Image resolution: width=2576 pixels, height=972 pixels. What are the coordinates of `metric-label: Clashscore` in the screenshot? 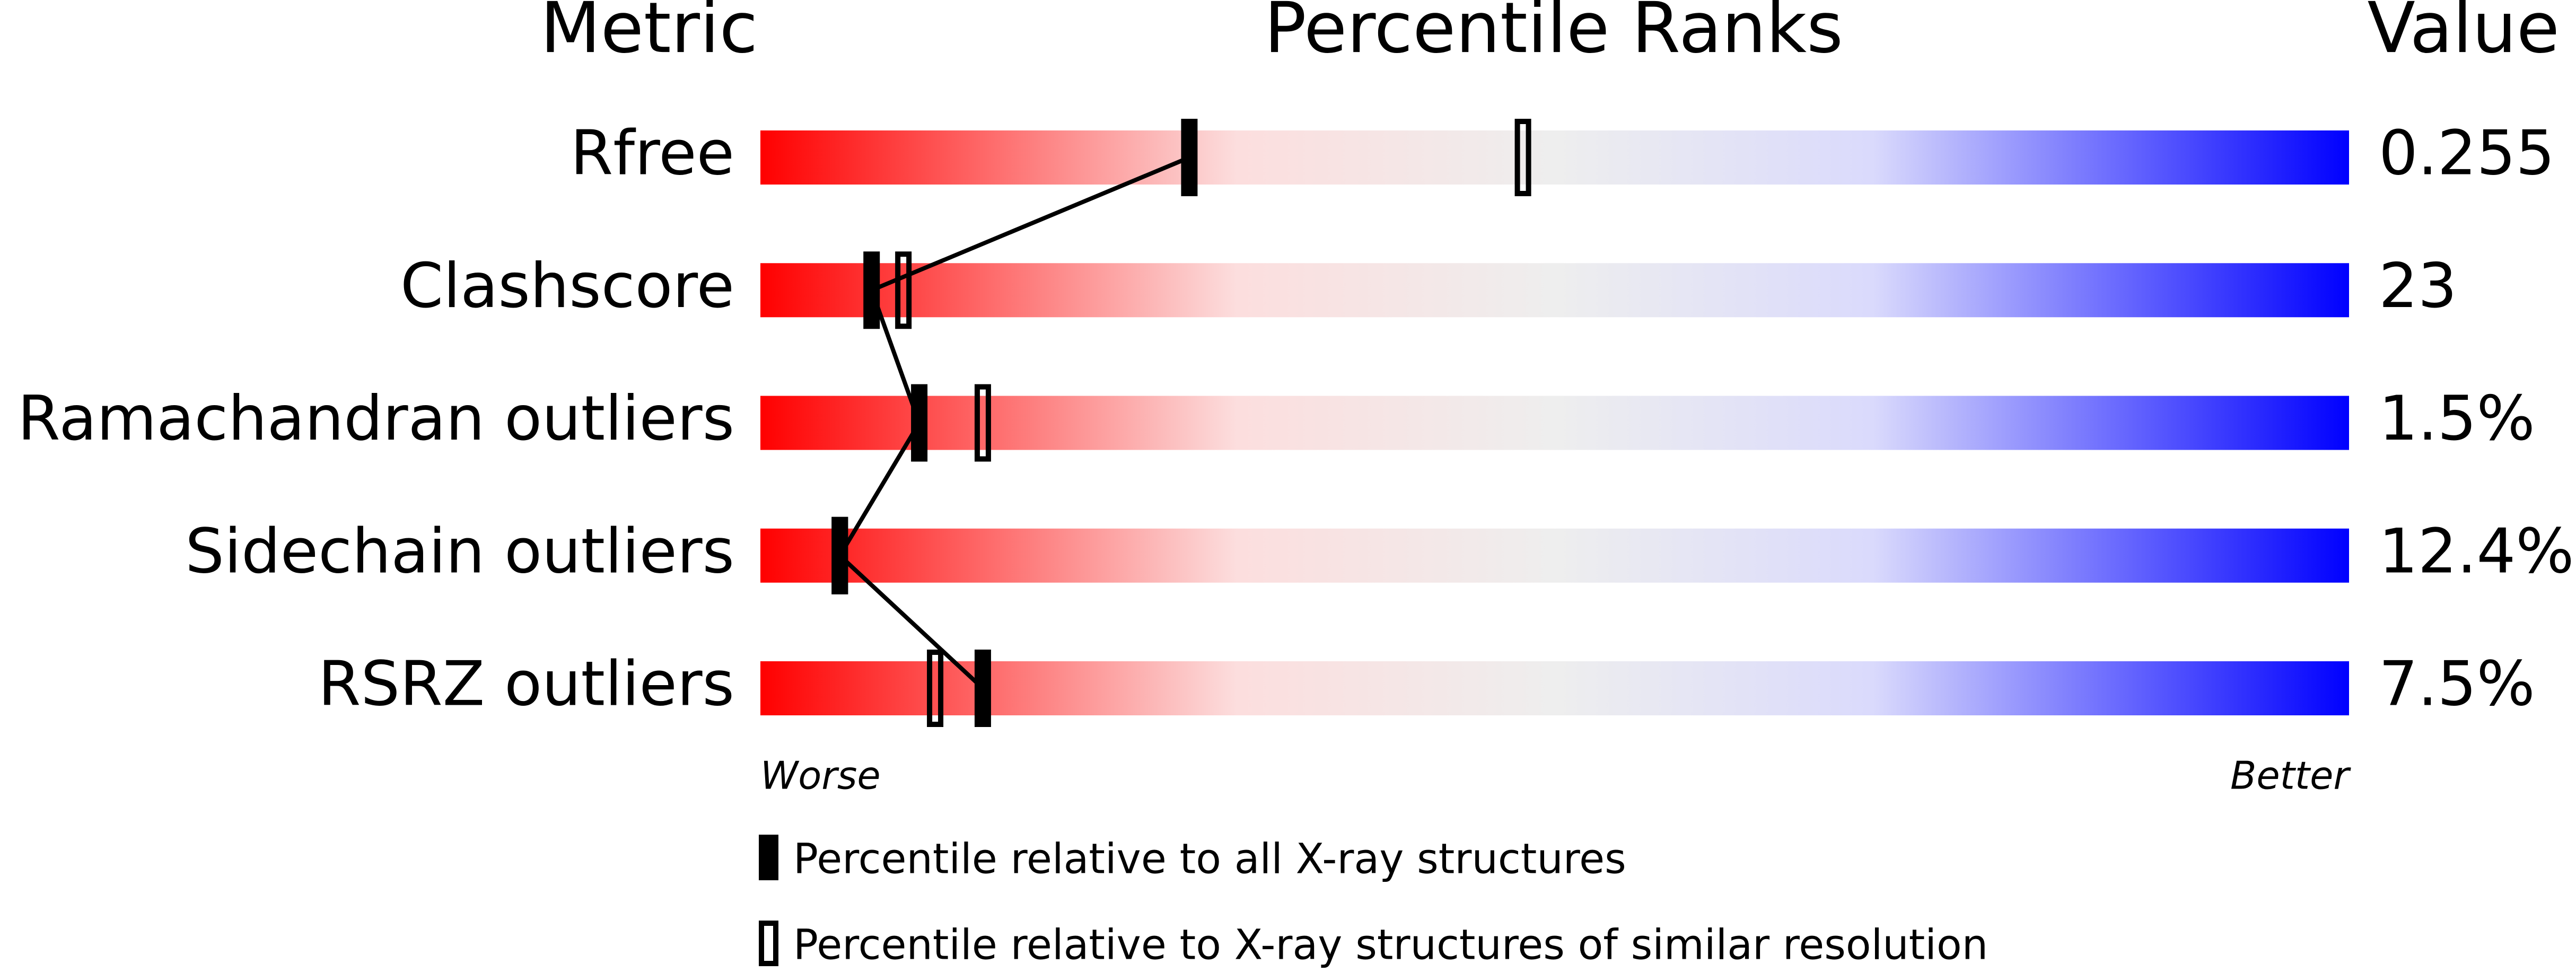 It's located at (567, 286).